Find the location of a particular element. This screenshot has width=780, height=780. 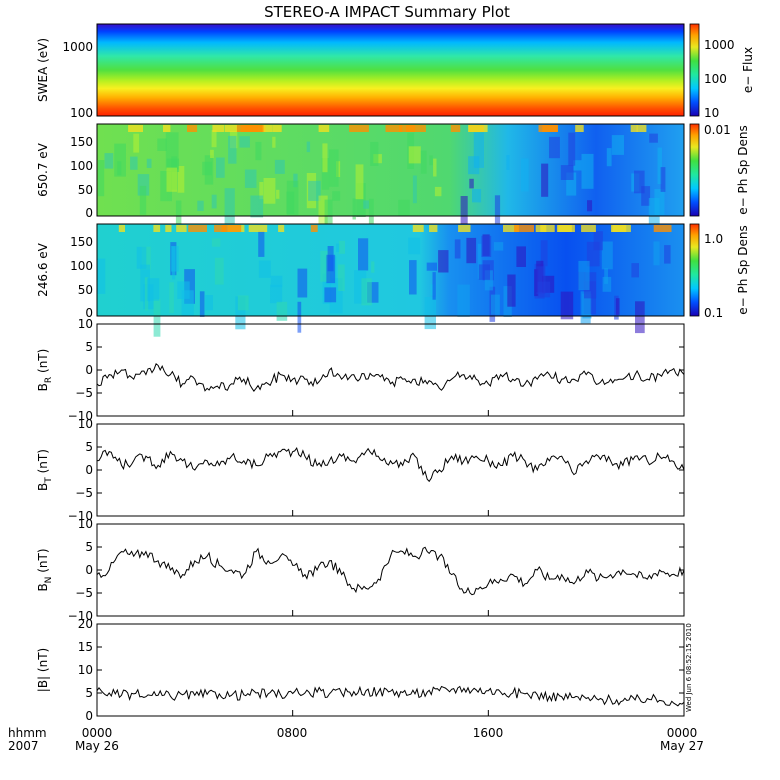

pa246-ylabel: 246.6 eV is located at coordinates (43, 269).